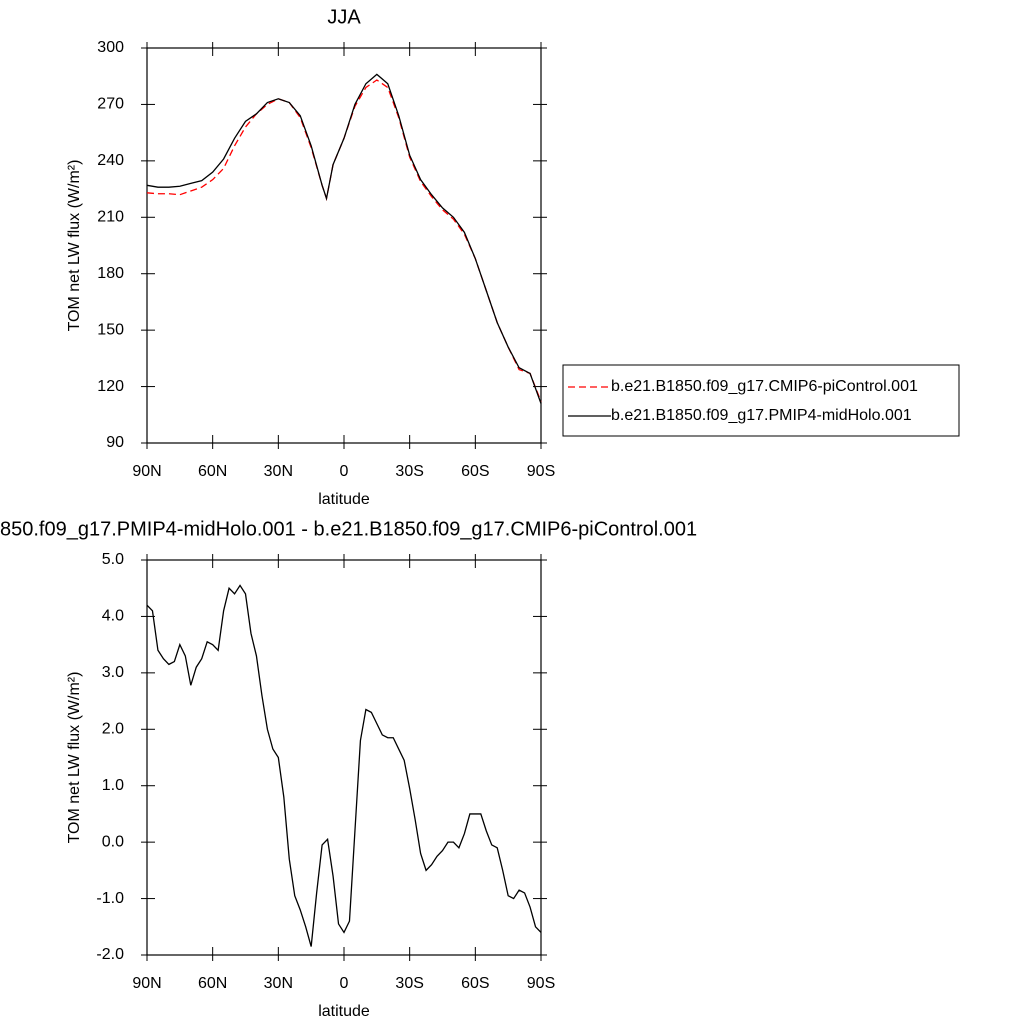  I want to click on y-tick-label: 210, so click(110, 217).